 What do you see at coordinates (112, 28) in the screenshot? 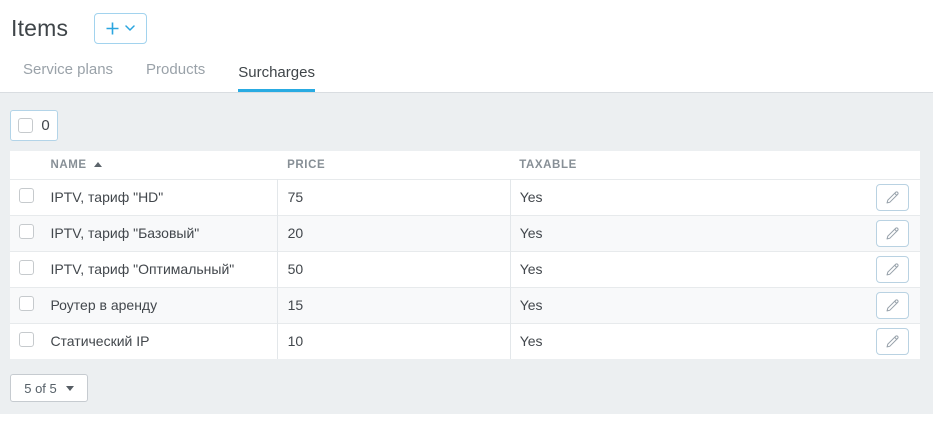
I see `plus-icon` at bounding box center [112, 28].